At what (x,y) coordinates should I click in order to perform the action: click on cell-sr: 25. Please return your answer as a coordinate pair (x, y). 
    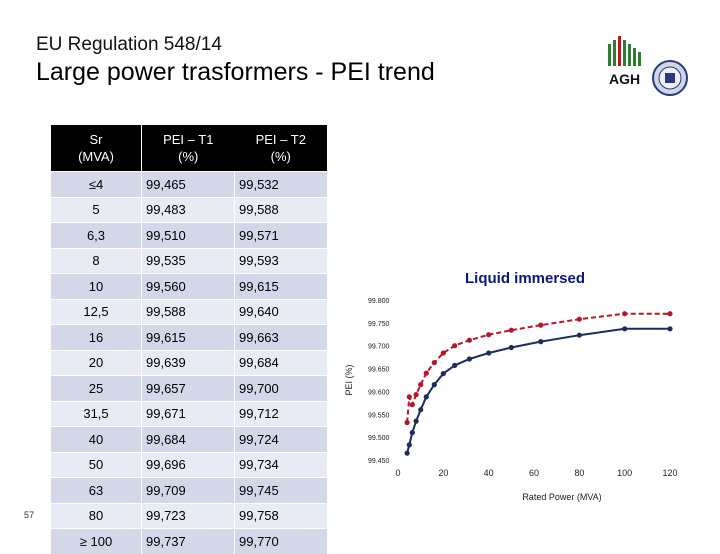
    Looking at the image, I should click on (96, 388).